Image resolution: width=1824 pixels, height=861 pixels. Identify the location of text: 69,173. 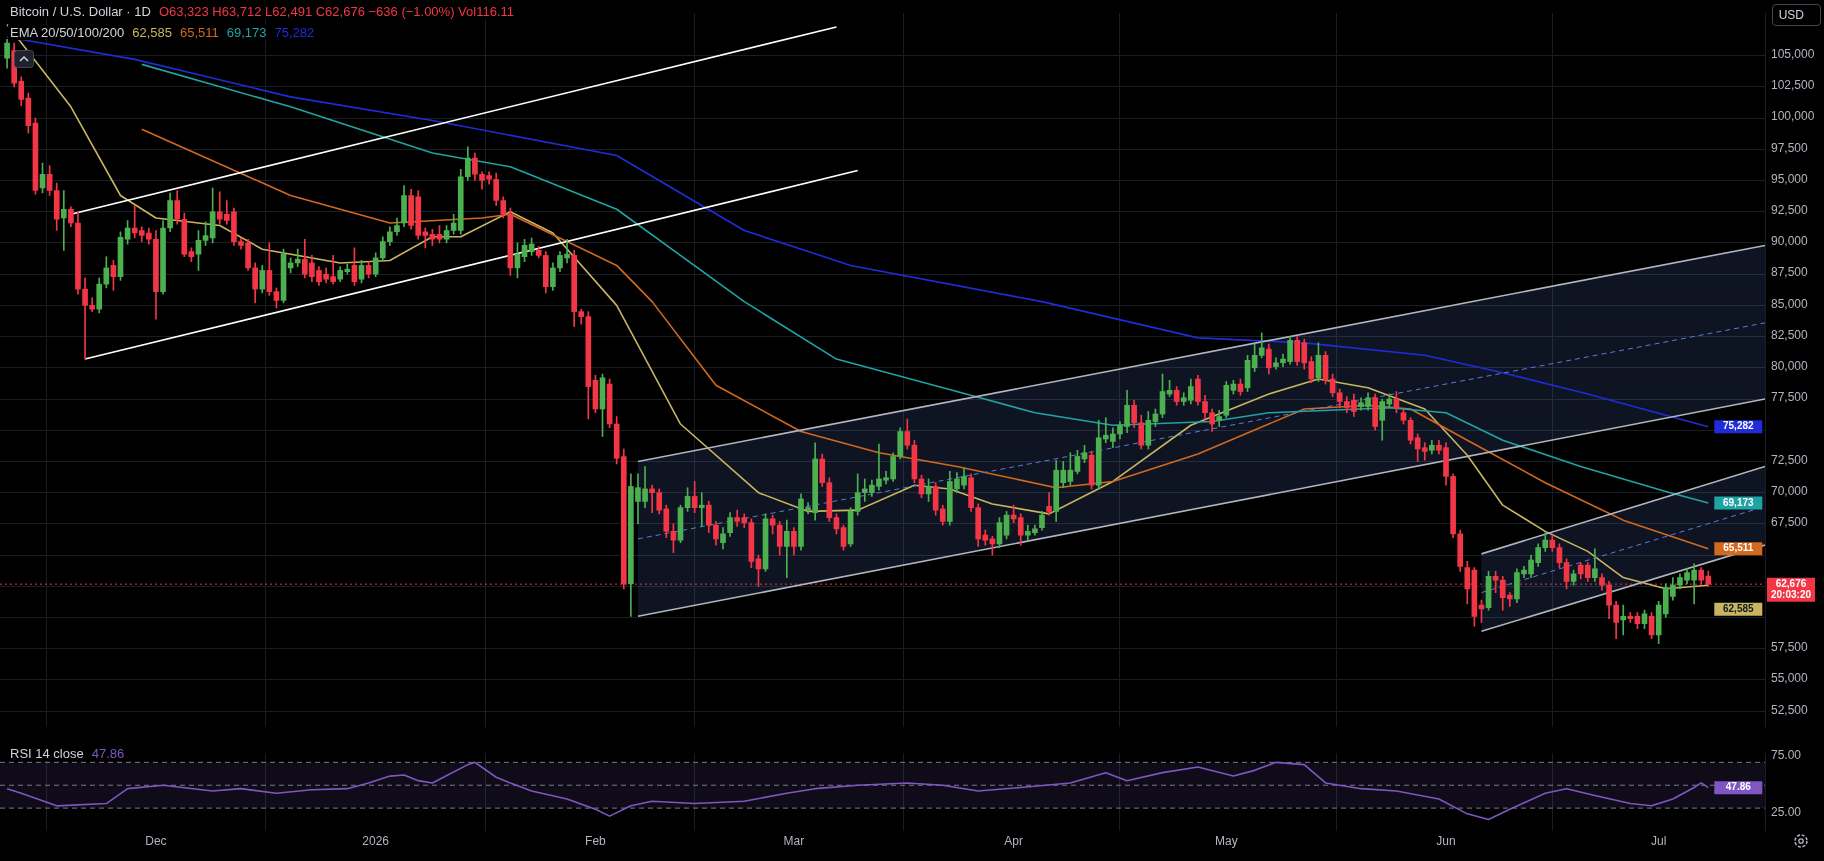
(246, 32).